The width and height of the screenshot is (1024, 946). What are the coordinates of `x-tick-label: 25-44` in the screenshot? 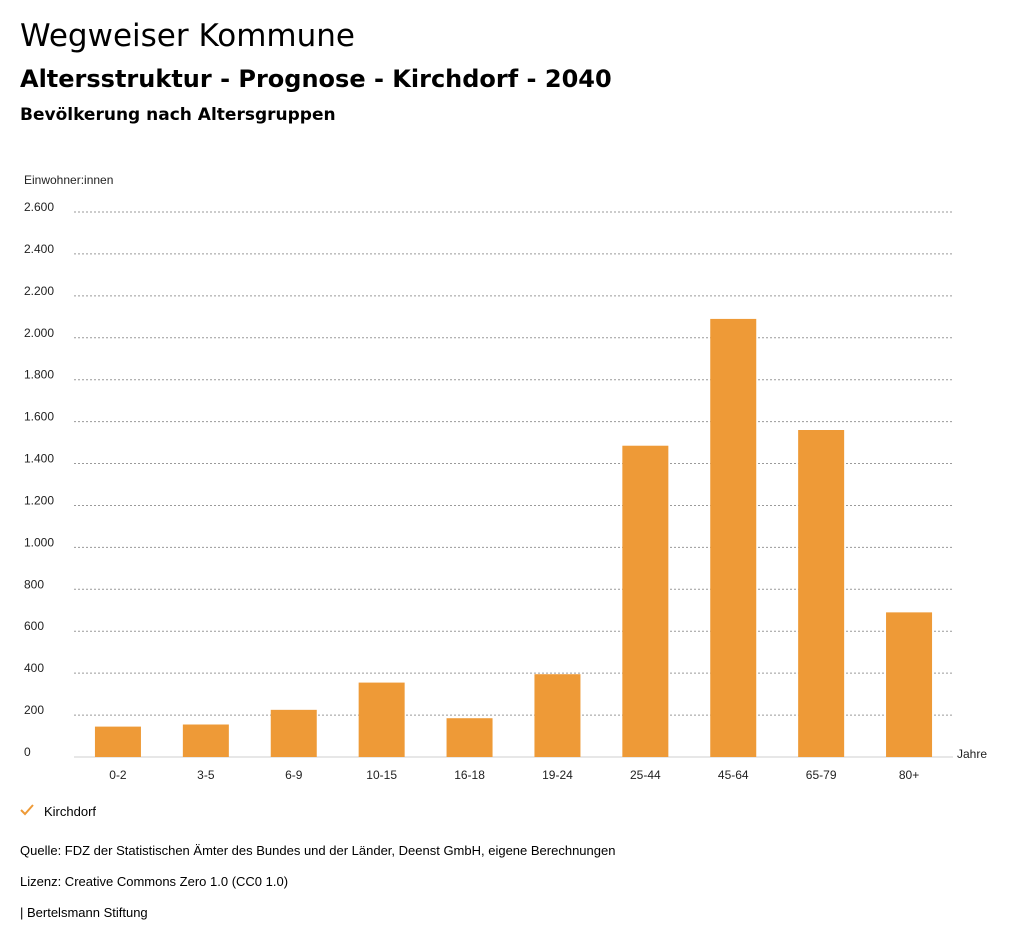 It's located at (645, 775).